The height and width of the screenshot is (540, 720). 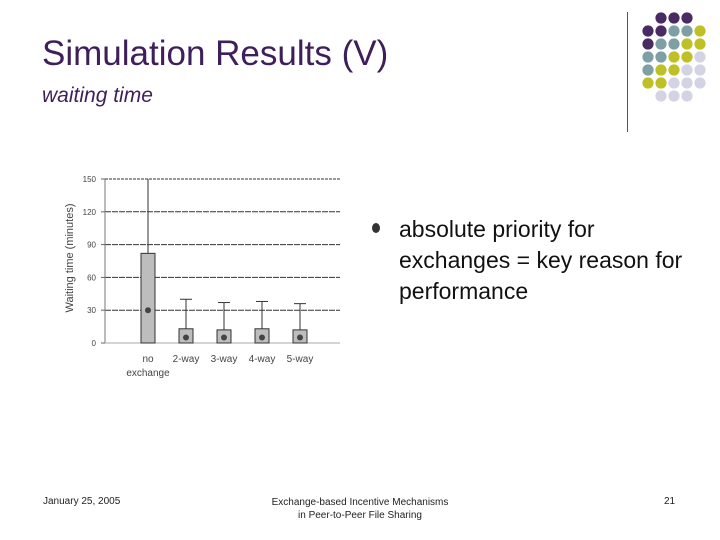 What do you see at coordinates (300, 359) in the screenshot?
I see `x-tick-label: 5-way` at bounding box center [300, 359].